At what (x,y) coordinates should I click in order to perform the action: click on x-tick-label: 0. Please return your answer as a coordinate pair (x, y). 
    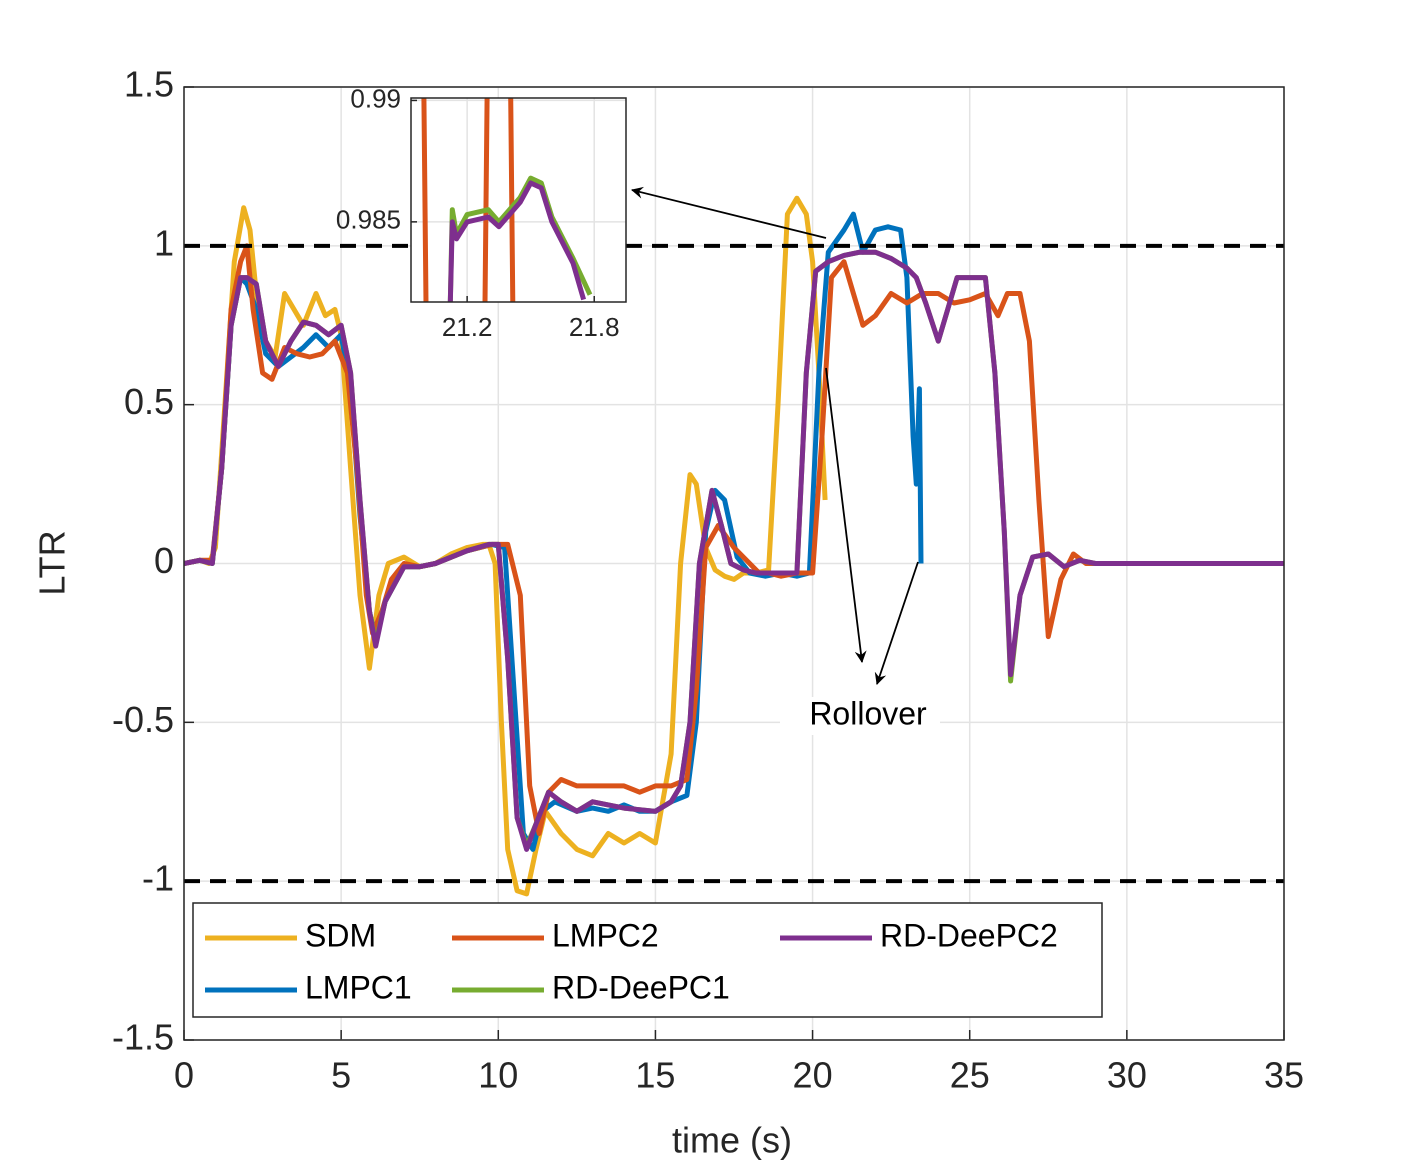
    Looking at the image, I should click on (184, 1074).